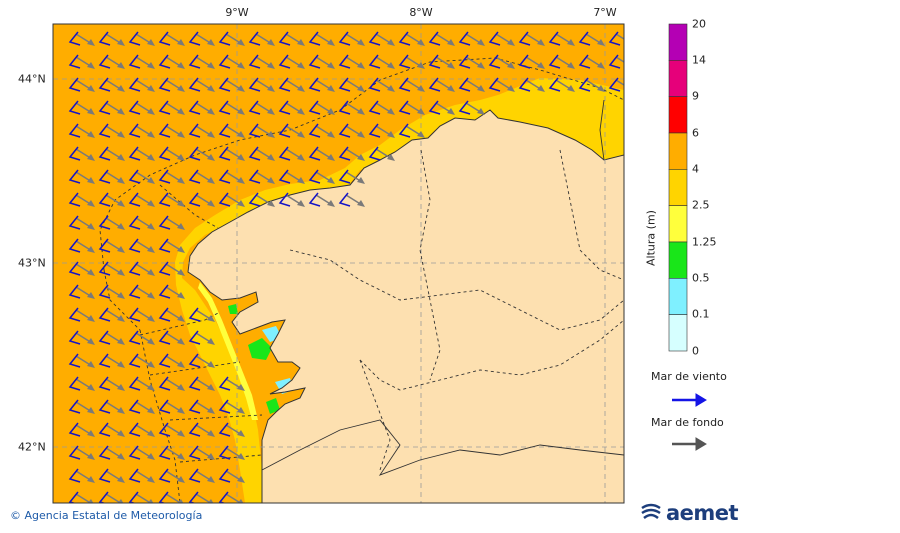 The height and width of the screenshot is (533, 900). What do you see at coordinates (442, 447) in the screenshot?
I see `portugal-border` at bounding box center [442, 447].